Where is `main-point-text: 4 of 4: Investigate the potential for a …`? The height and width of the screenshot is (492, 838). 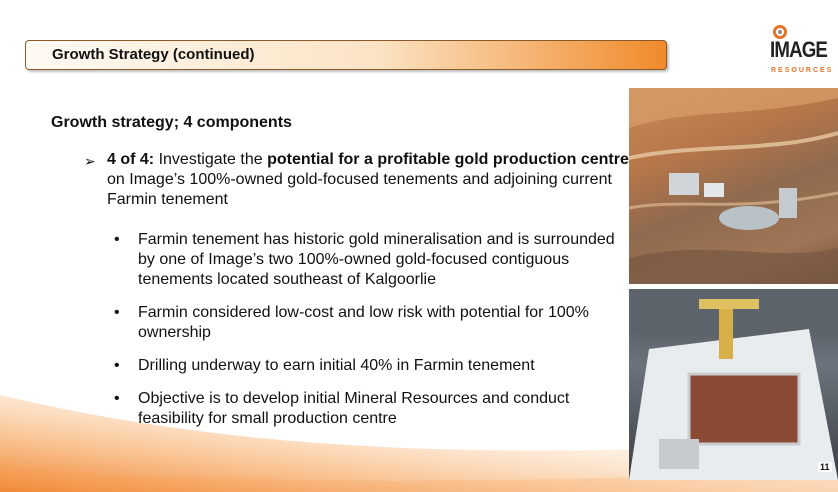 main-point-text: 4 of 4: Investigate the potential for a … is located at coordinates (368, 180).